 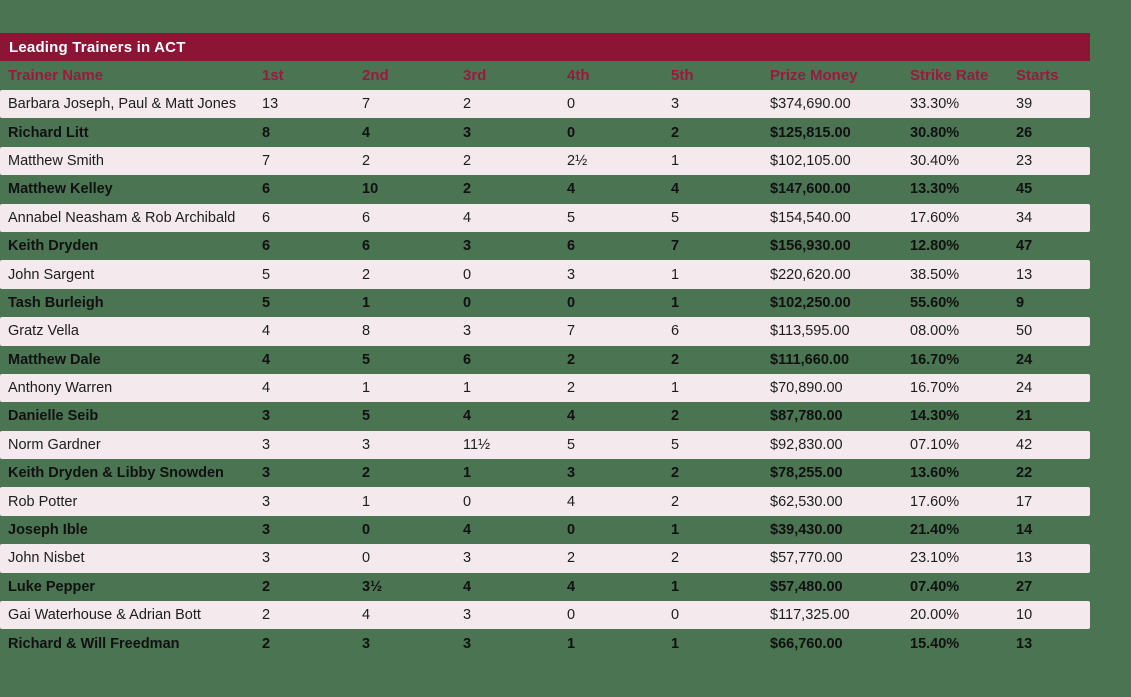 I want to click on table-row: Richard Litt 8 4 3 0 2 $125,815.00 30.80% 26, so click(x=545, y=132).